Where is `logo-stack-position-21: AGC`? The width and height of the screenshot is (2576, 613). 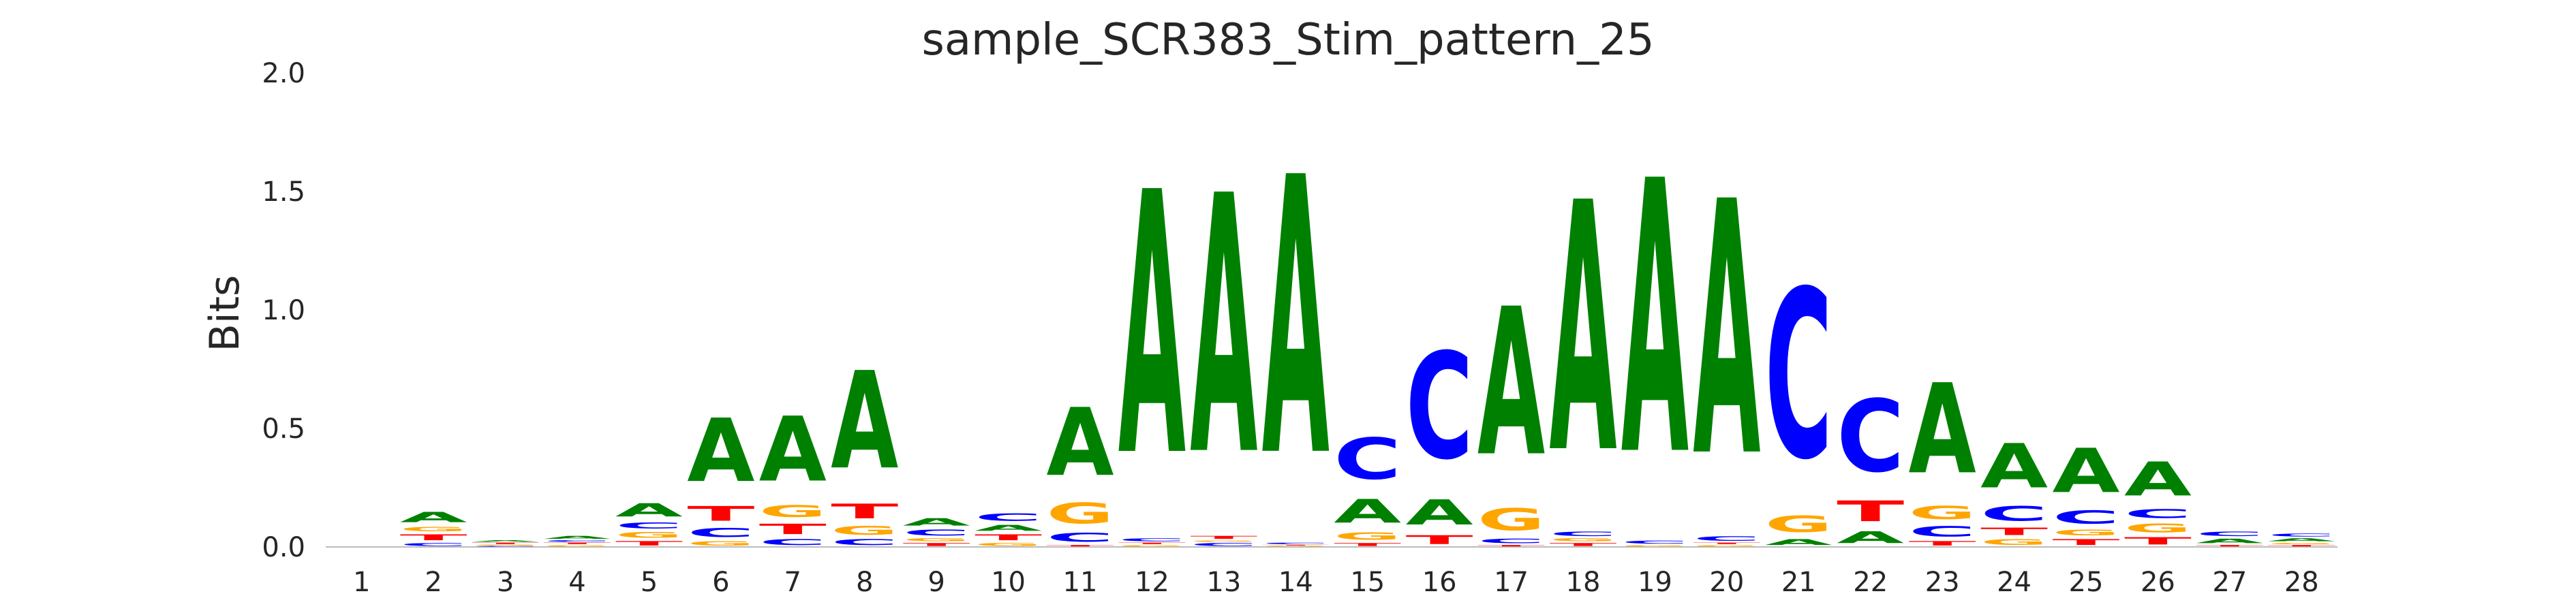
logo-stack-position-21: AGC is located at coordinates (1799, 394).